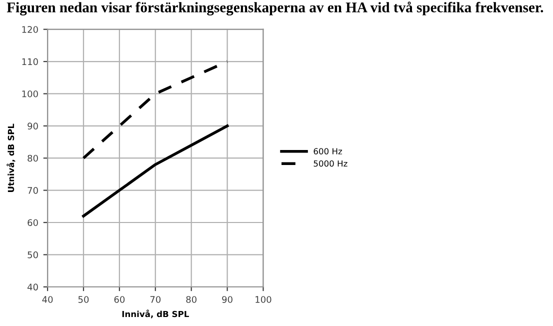 The height and width of the screenshot is (326, 553). Describe the element at coordinates (30, 94) in the screenshot. I see `y-tick-label: 100` at that location.